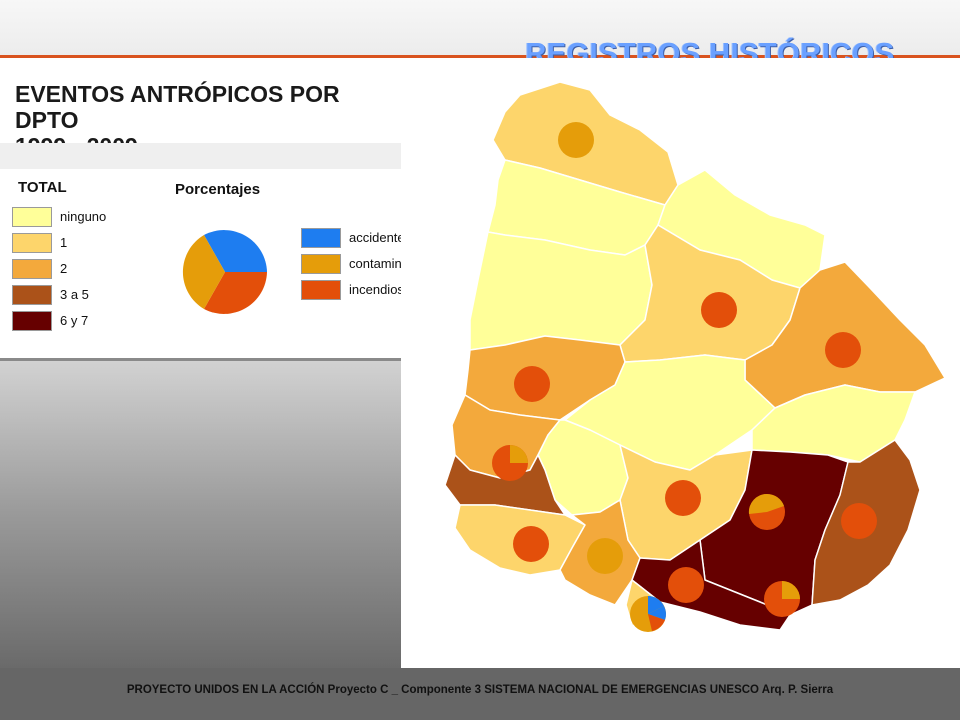 This screenshot has width=960, height=720. Describe the element at coordinates (480, 56) in the screenshot. I see `header-divider` at that location.